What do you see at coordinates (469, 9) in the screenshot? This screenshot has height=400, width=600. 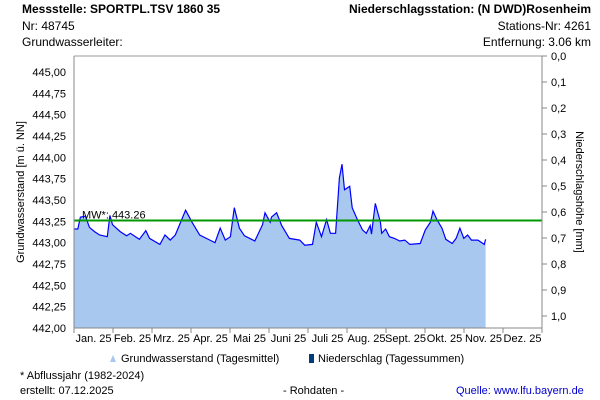 I see `precip-station: Niederschlagsstation: (N DWD)Rosenheim` at bounding box center [469, 9].